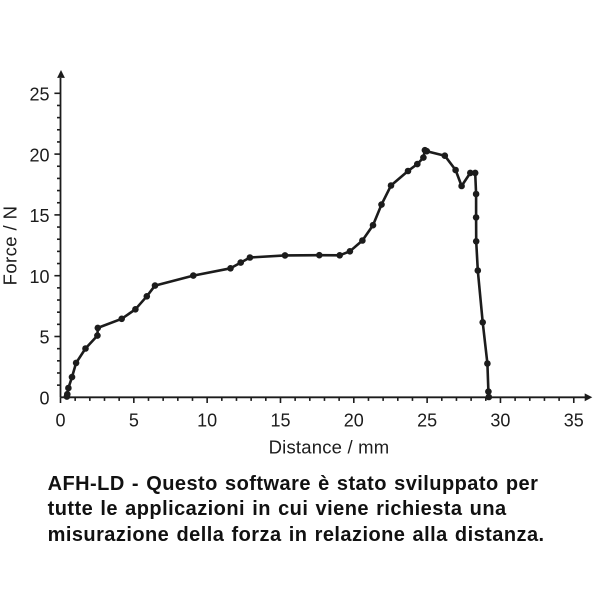 This screenshot has height=600, width=600. What do you see at coordinates (500, 421) in the screenshot?
I see `svg-text: 30` at bounding box center [500, 421].